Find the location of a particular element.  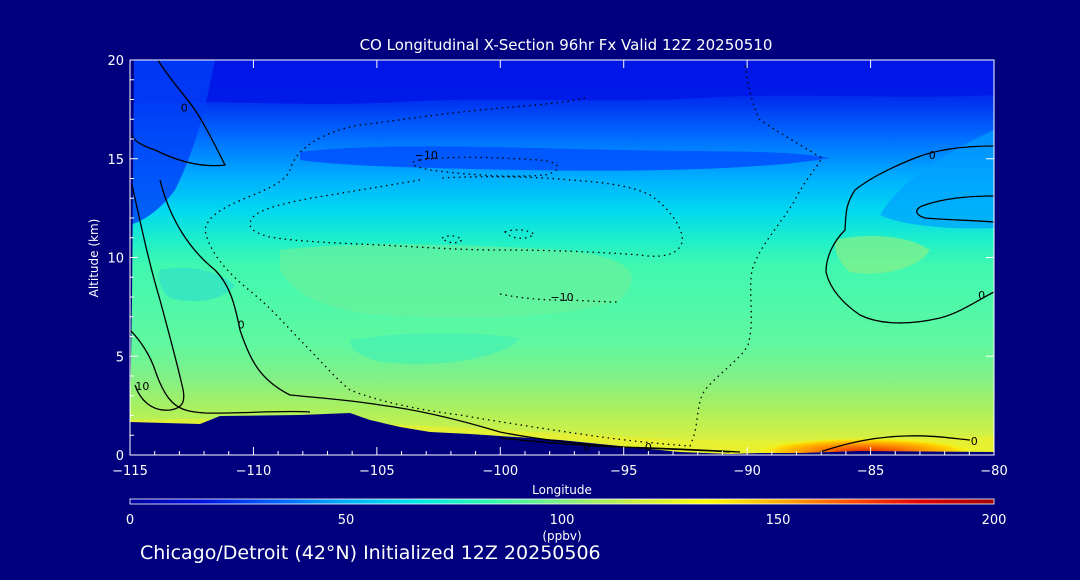

colorbar-tick-label: 150 is located at coordinates (778, 520).